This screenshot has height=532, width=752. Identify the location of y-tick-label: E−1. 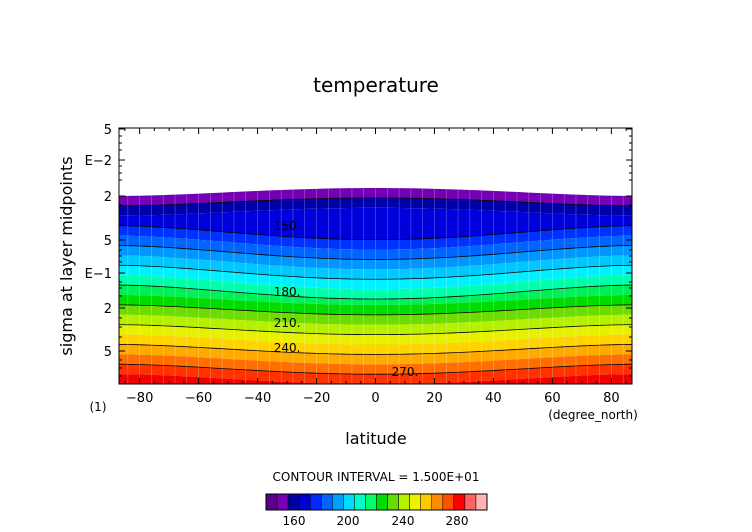
(98, 274).